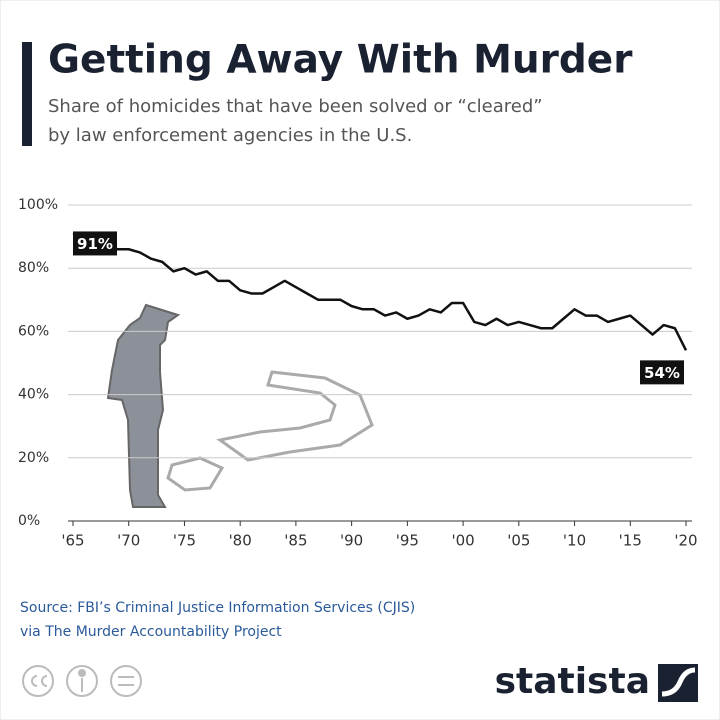 The width and height of the screenshot is (720, 720). What do you see at coordinates (29, 521) in the screenshot?
I see `y-tick-label: 0%` at bounding box center [29, 521].